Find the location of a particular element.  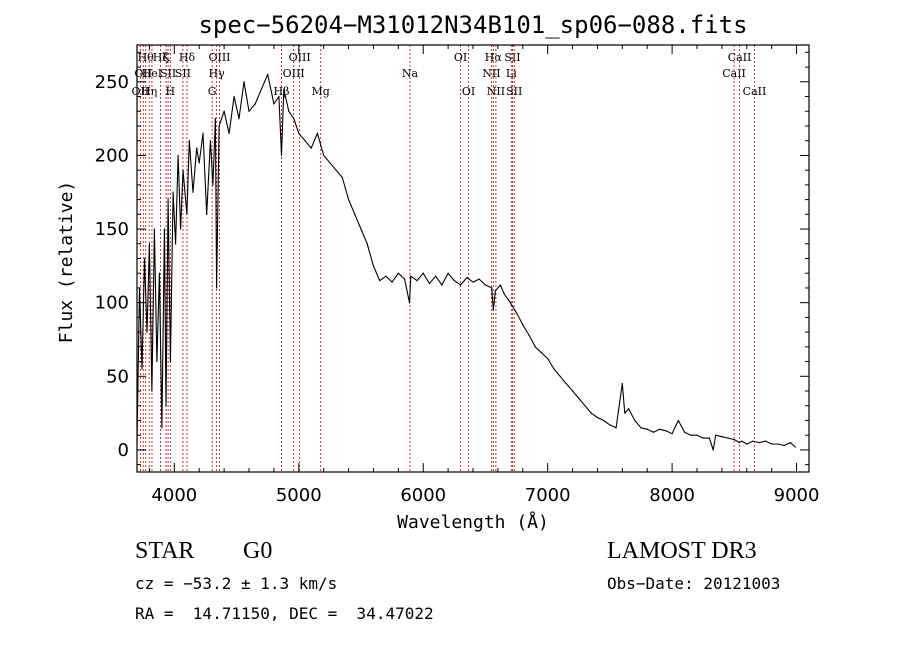

x-tick-label-2: 6000 is located at coordinates (423, 495).